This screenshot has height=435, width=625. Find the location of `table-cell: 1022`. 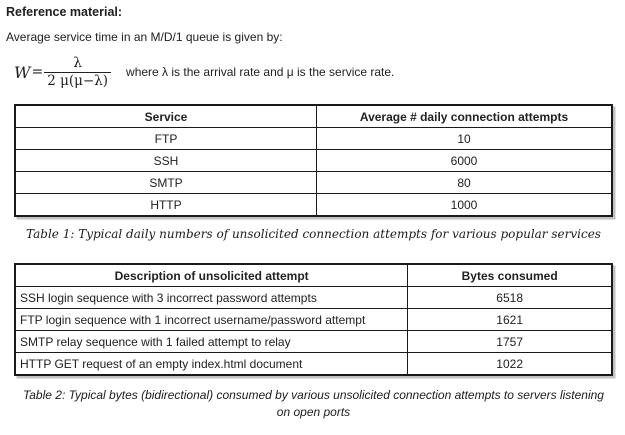

table-cell: 1022 is located at coordinates (510, 364).